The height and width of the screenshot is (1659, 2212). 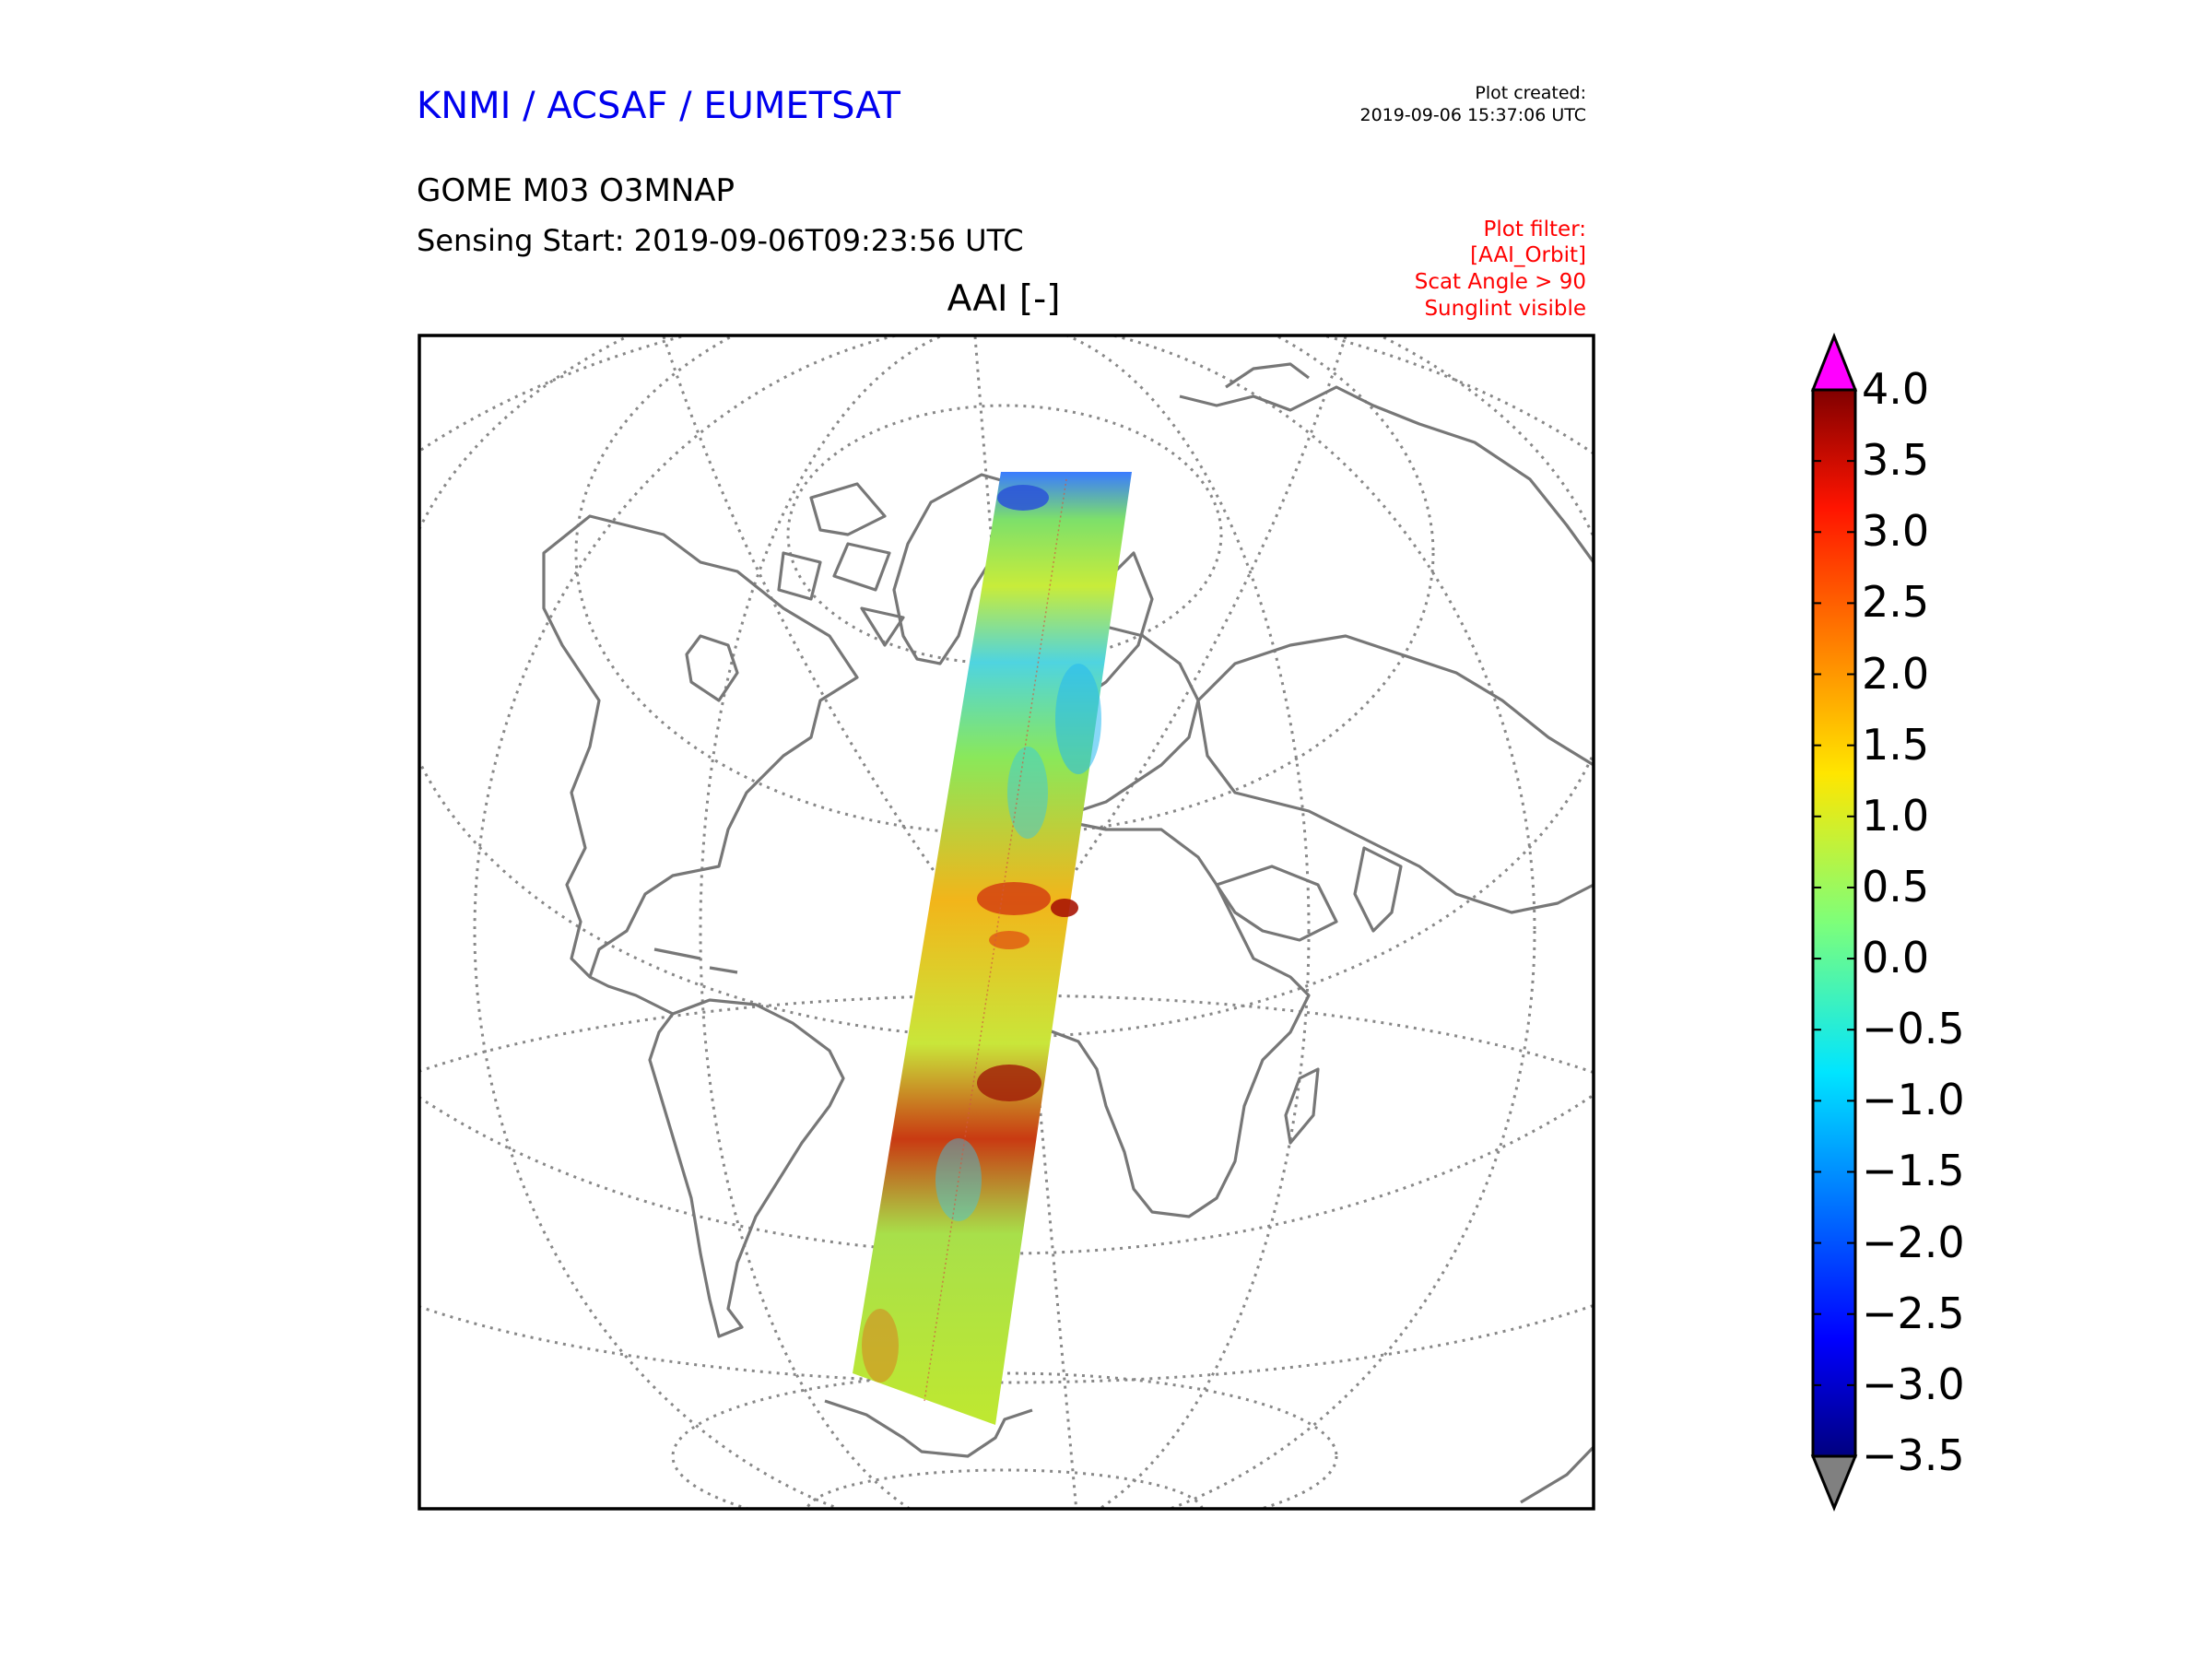 What do you see at coordinates (1528, 255) in the screenshot?
I see `plot-filter-orbit: [AAI_Orbit]` at bounding box center [1528, 255].